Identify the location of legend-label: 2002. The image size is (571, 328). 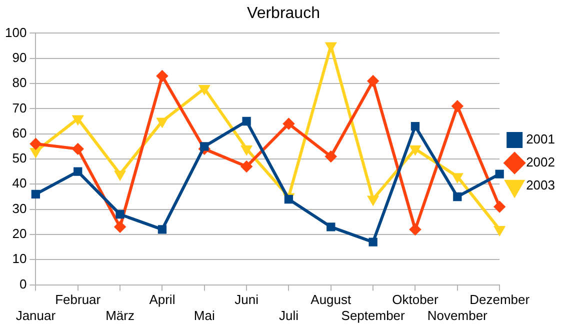
(540, 162).